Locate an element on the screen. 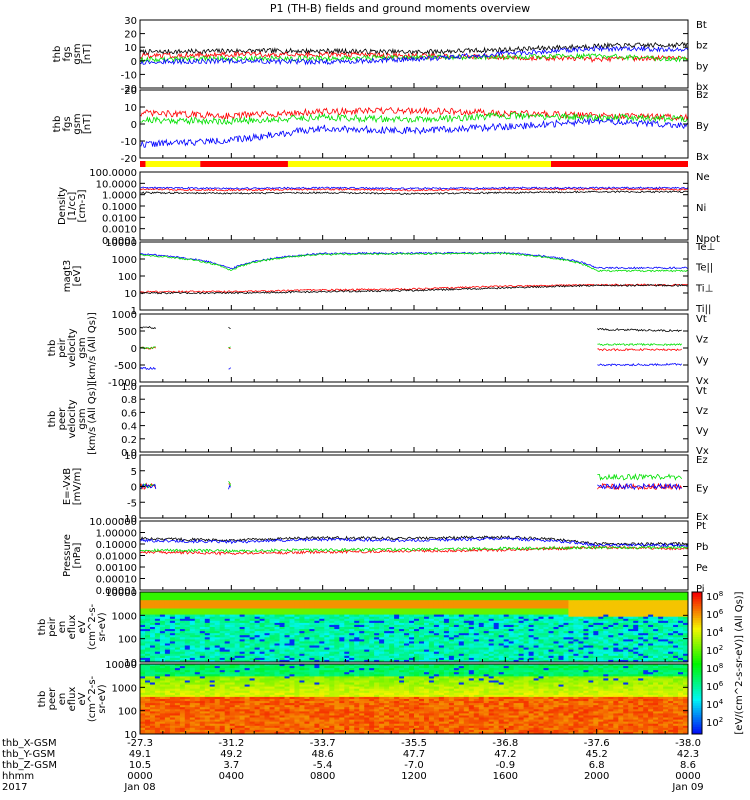 The width and height of the screenshot is (750, 800). y-tick-label: 10 is located at coordinates (130, 294).